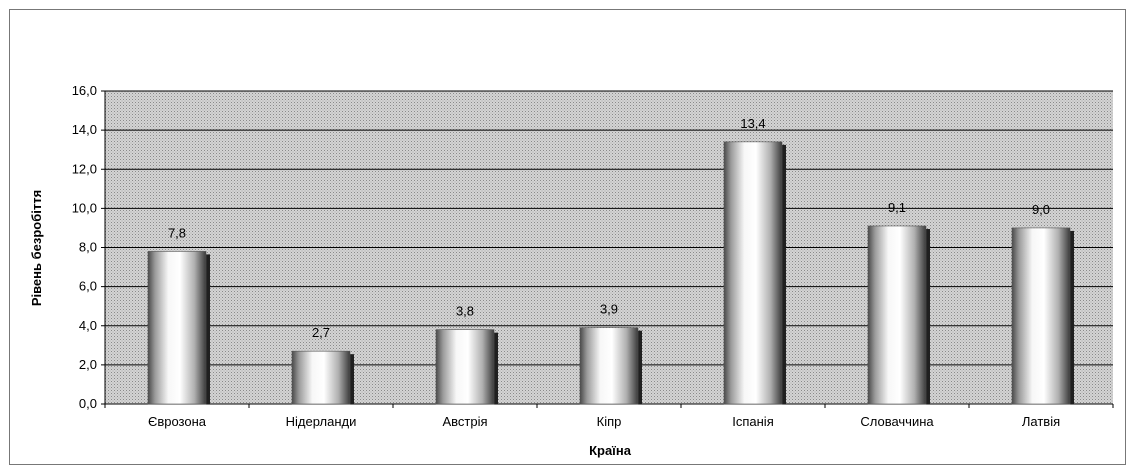  What do you see at coordinates (610, 450) in the screenshot?
I see `x-axis-title: Країна` at bounding box center [610, 450].